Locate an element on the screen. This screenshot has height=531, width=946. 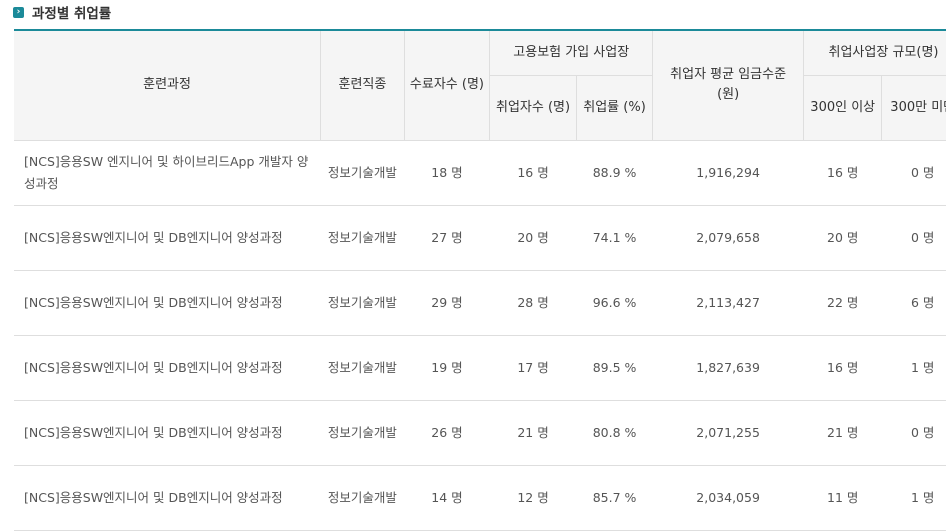
employed-cell: 28 명 is located at coordinates (533, 302).